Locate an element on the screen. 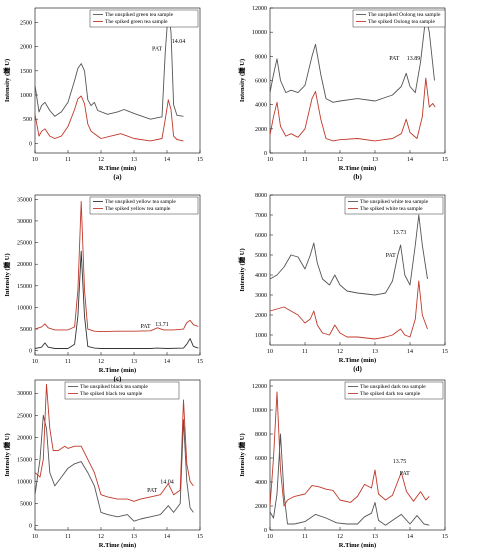 The height and width of the screenshot is (550, 481). y-tick-label: 25000 is located at coordinates (24, 244).